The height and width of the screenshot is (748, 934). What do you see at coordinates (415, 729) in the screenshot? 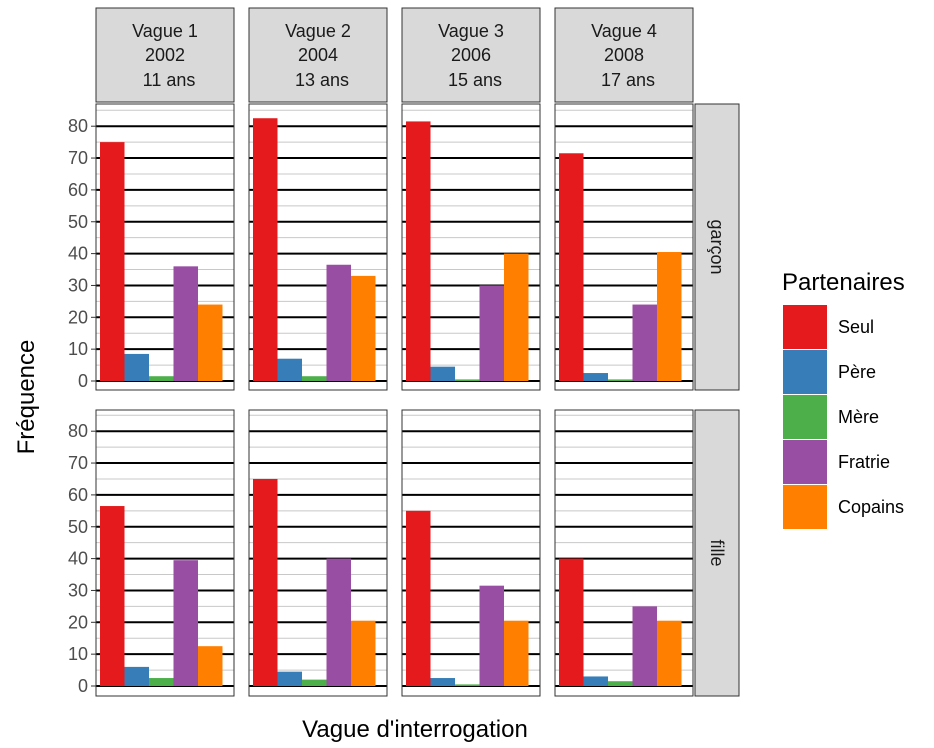
I see `x-axis-title: Vague d'interrogation` at bounding box center [415, 729].